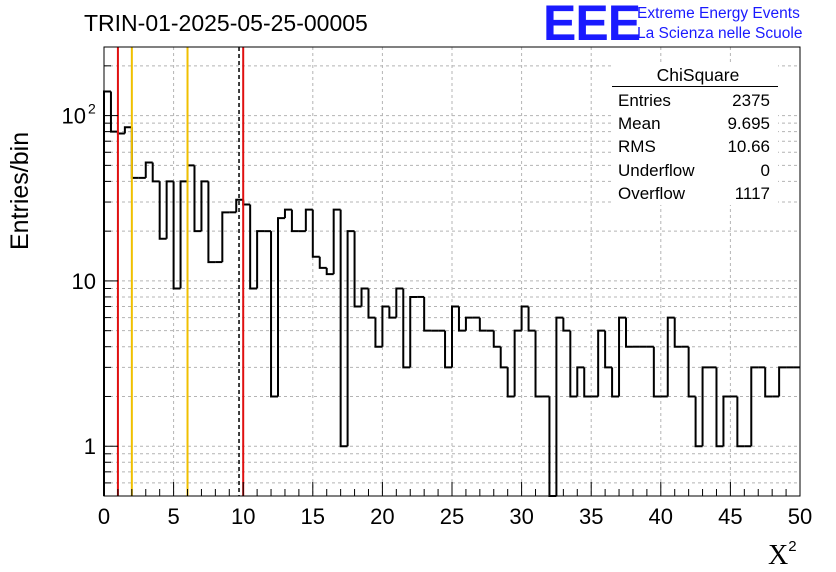  Describe the element at coordinates (20, 190) in the screenshot. I see `y-axis-label: Entries/bin` at that location.